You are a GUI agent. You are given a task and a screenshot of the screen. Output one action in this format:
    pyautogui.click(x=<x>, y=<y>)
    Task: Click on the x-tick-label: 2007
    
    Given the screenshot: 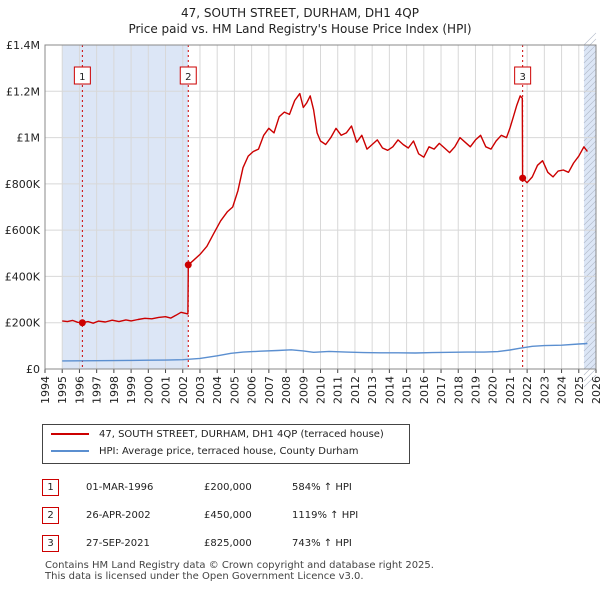 What is the action you would take?
    pyautogui.click(x=269, y=390)
    